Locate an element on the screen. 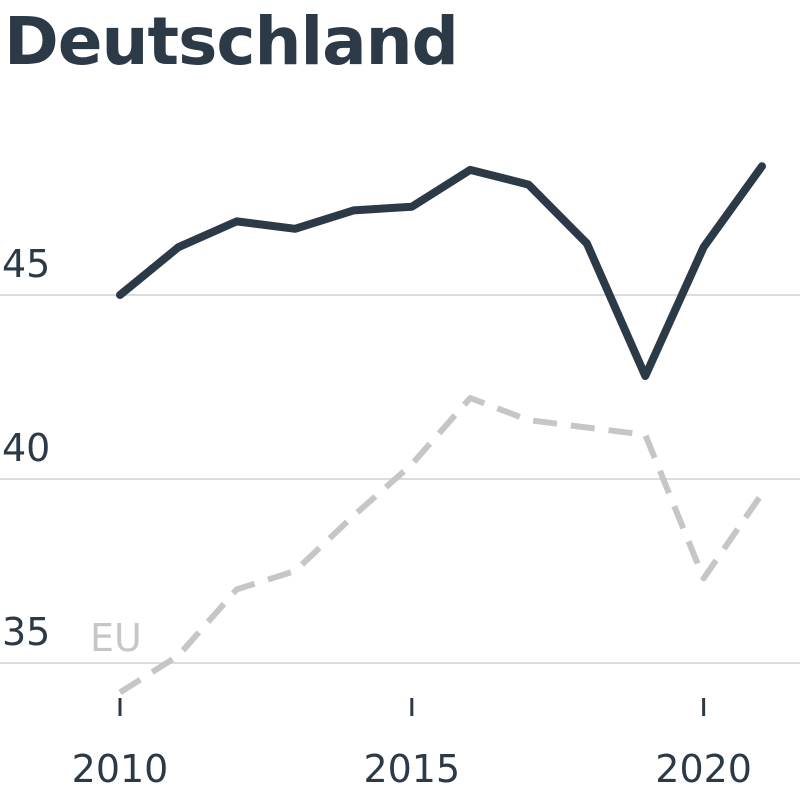 This screenshot has height=800, width=800. y-tick-label-35: 35 is located at coordinates (26, 632).